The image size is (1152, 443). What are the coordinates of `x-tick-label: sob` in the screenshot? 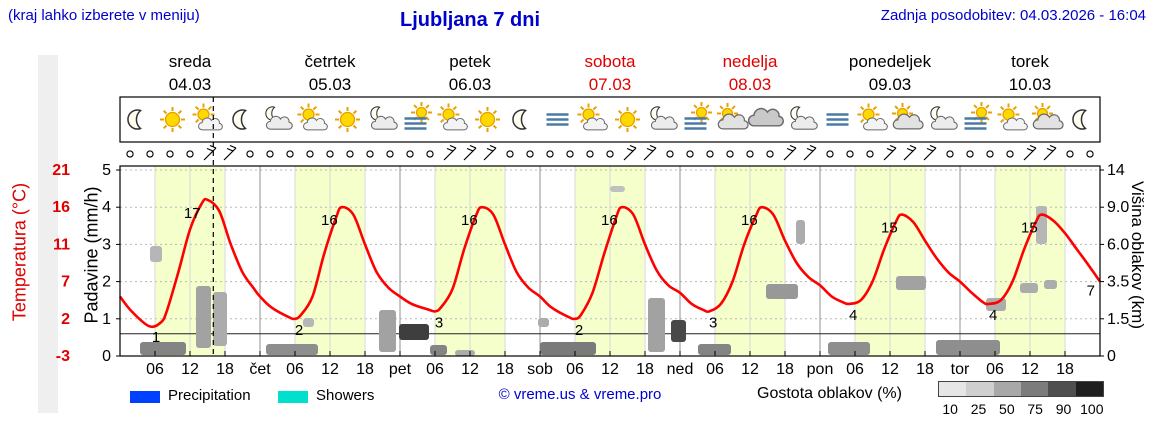 It's located at (540, 369).